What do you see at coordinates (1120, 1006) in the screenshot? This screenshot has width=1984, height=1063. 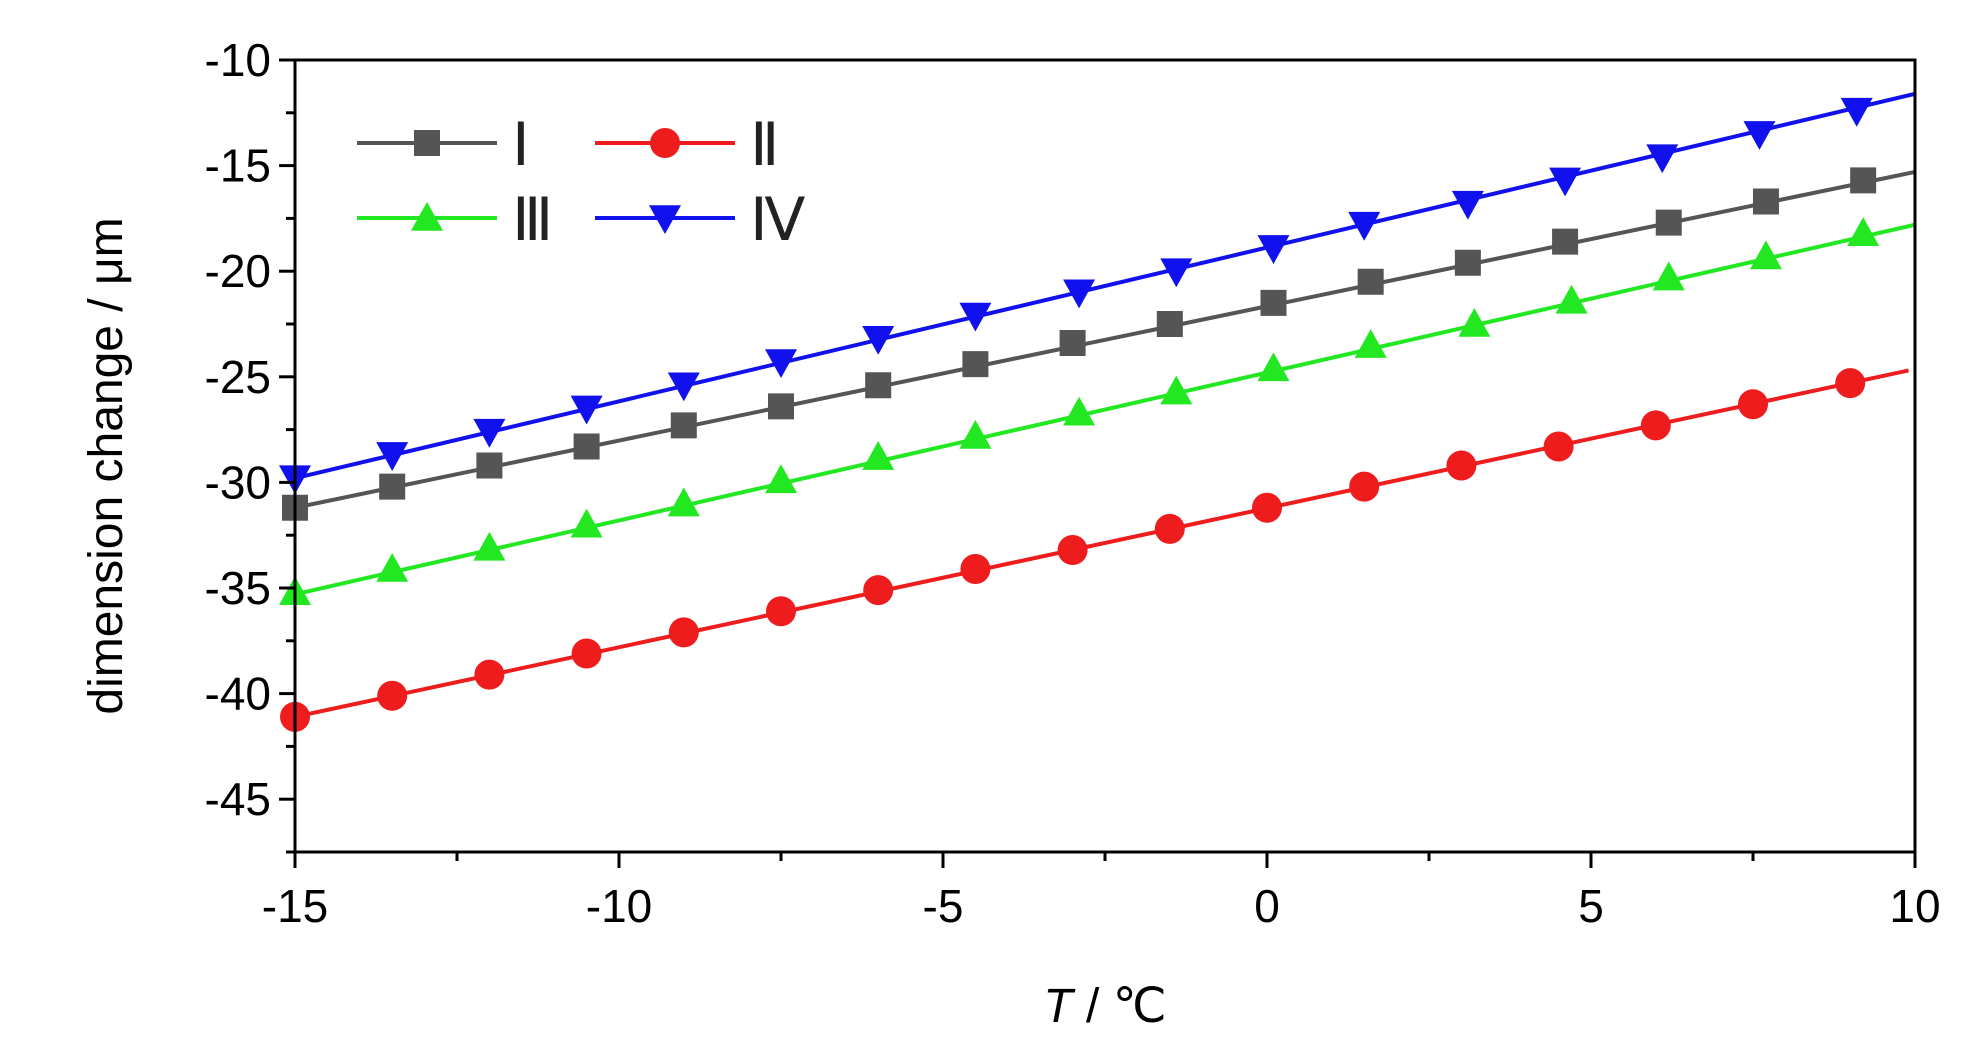 I see `x-axis-title-unit: / ℃` at bounding box center [1120, 1006].